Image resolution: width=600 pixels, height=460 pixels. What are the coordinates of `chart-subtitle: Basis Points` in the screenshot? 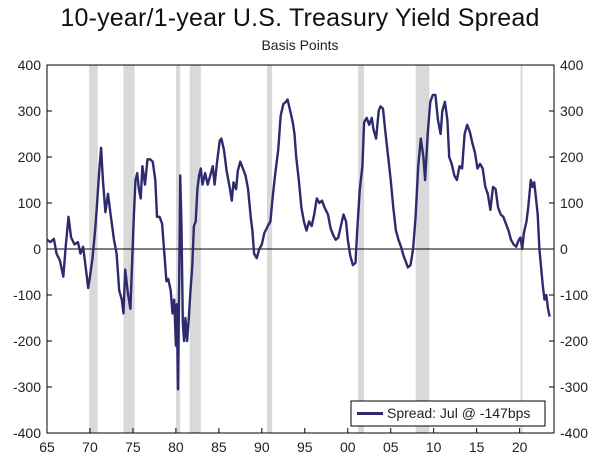 It's located at (300, 45).